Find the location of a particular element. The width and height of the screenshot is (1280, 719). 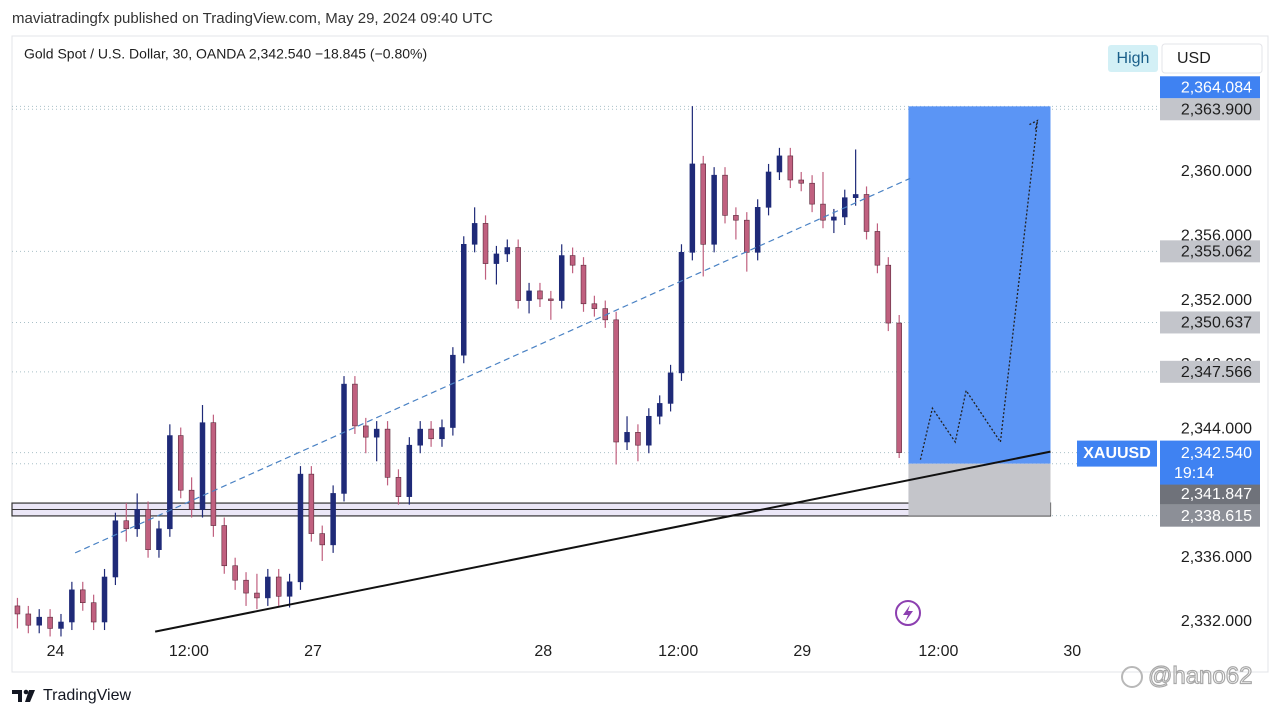

position-loss is located at coordinates (979, 489).